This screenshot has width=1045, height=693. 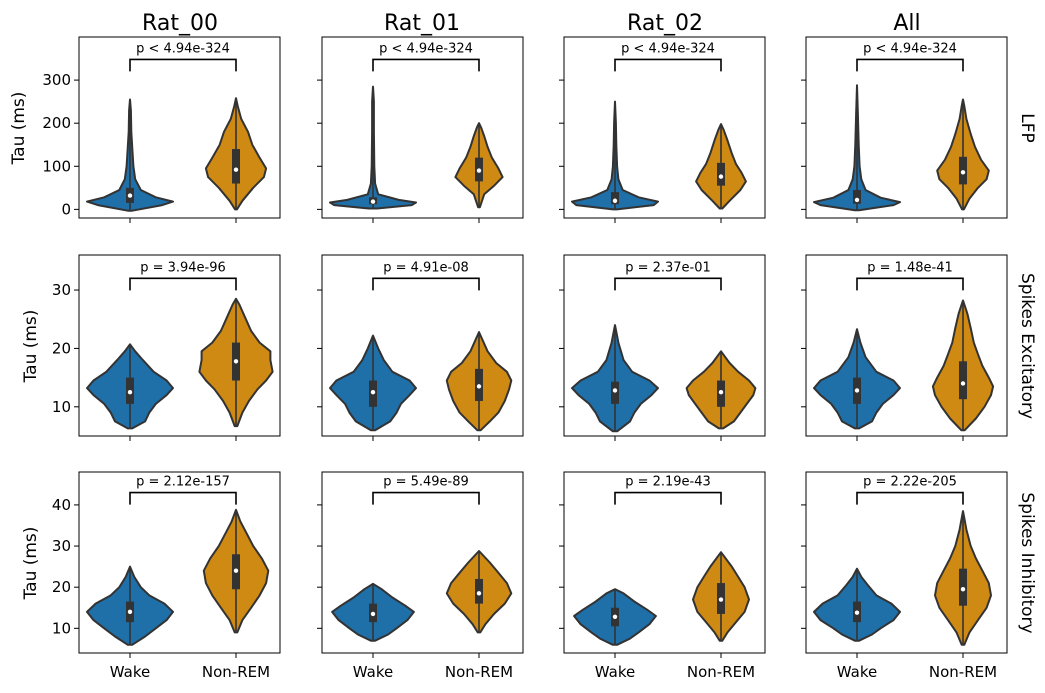 What do you see at coordinates (56, 123) in the screenshot?
I see `y-tick-label: 200` at bounding box center [56, 123].